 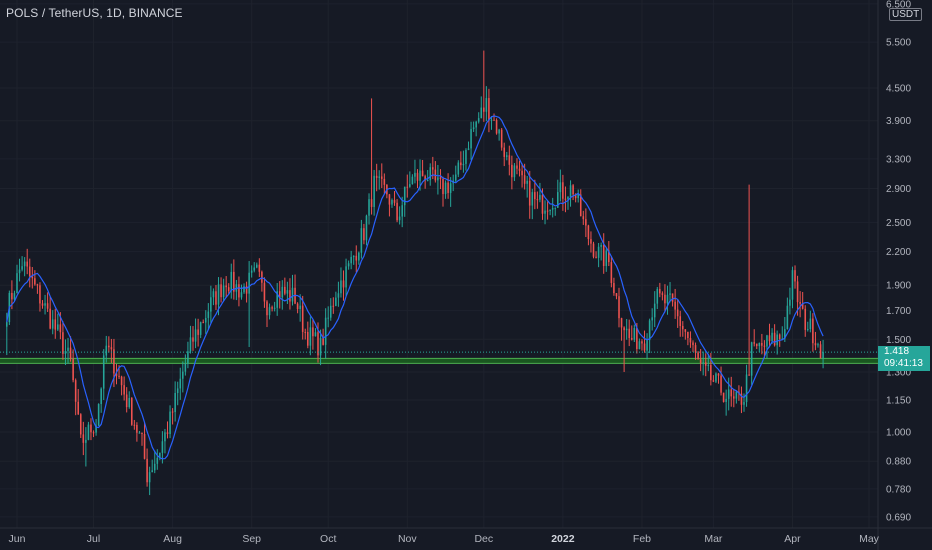 What do you see at coordinates (792, 539) in the screenshot?
I see `x-tick-label: Apr` at bounding box center [792, 539].